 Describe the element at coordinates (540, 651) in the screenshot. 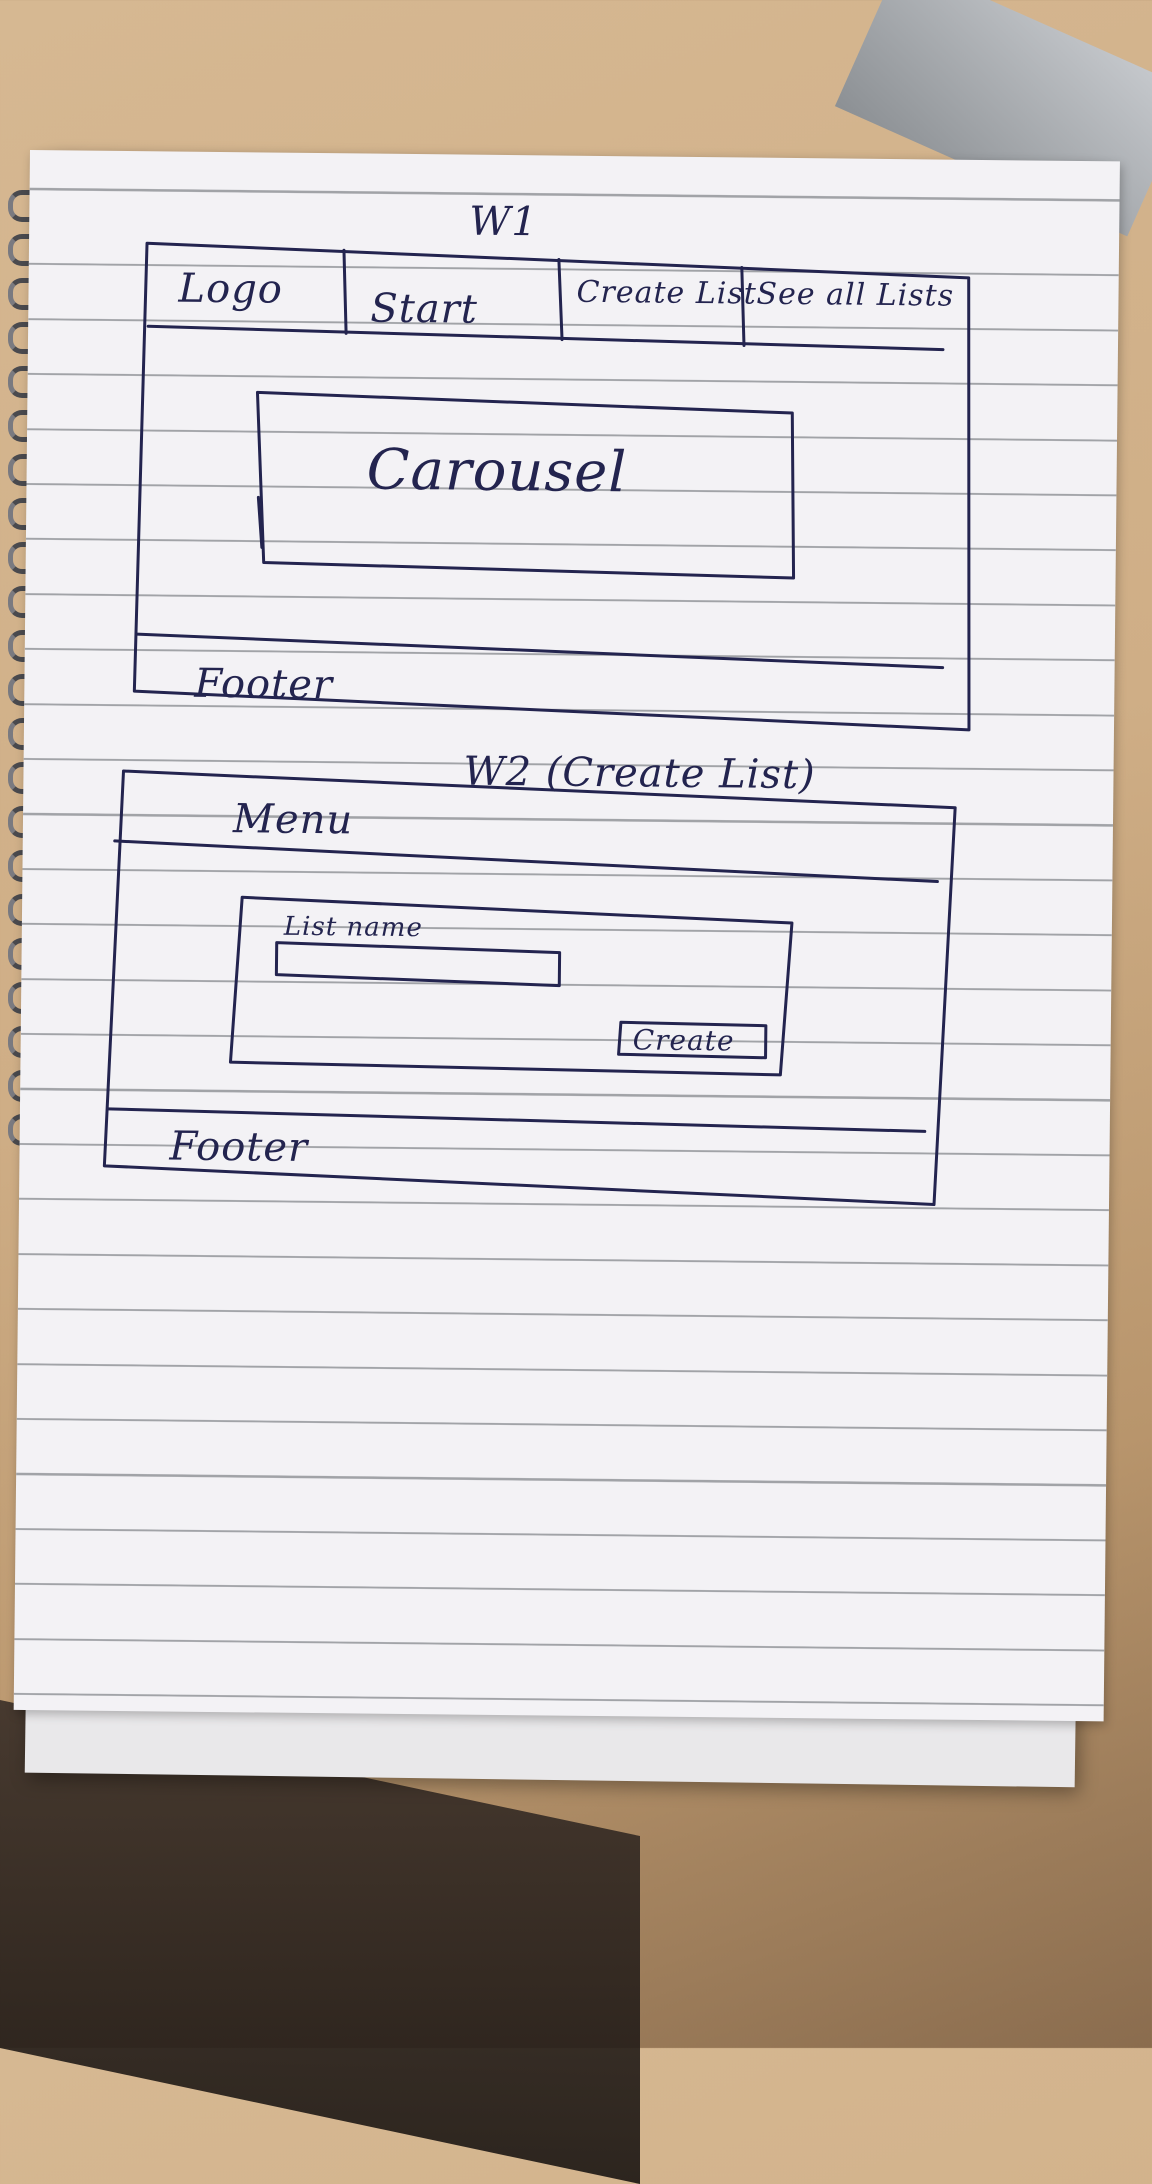

I see `w1-footer-divider` at that location.